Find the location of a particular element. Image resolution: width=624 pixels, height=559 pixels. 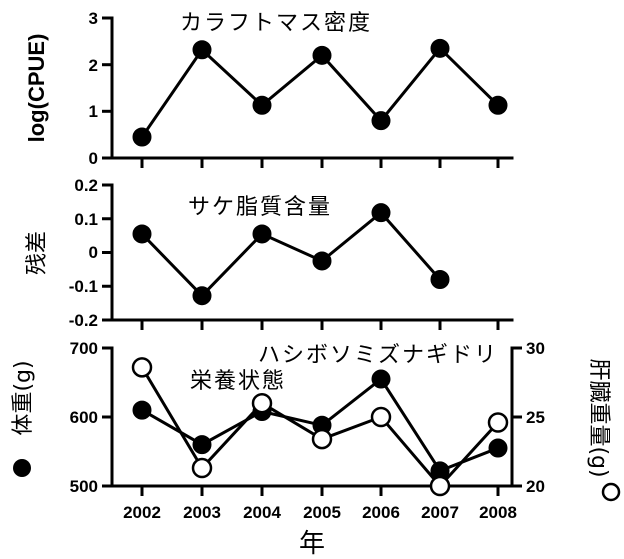

panel1-ytick-label: 0 is located at coordinates (93, 158).